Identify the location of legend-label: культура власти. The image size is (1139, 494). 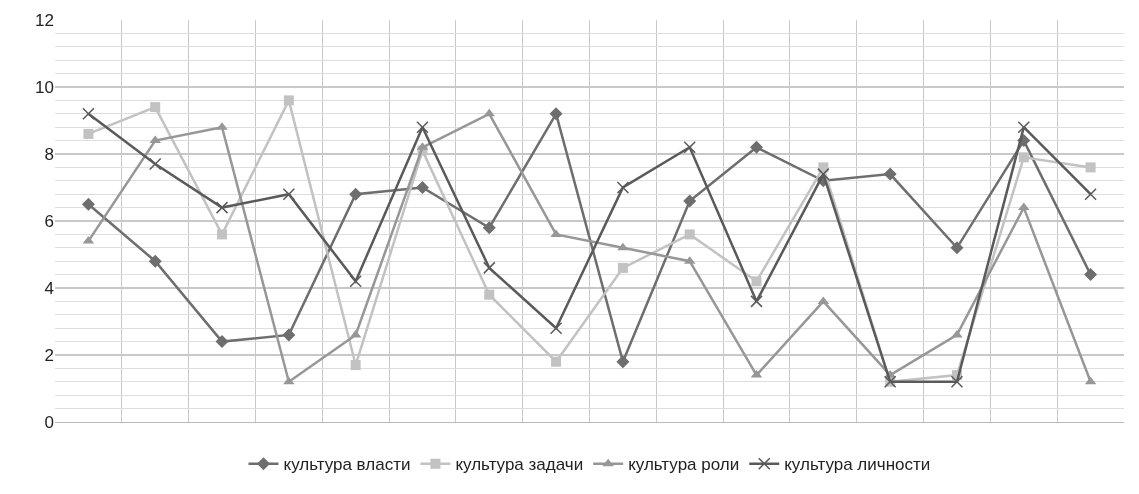
(347, 465).